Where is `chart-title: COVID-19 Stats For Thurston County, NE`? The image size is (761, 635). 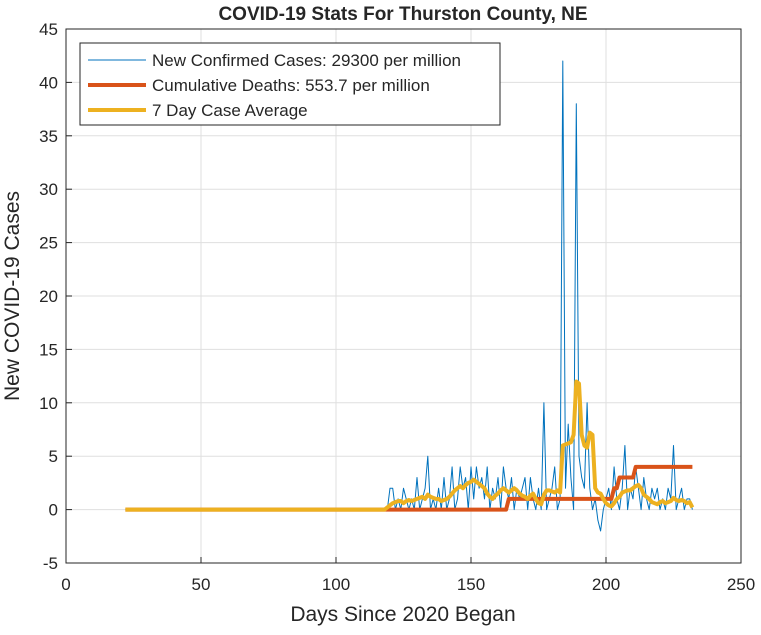 chart-title: COVID-19 Stats For Thurston County, NE is located at coordinates (402, 14).